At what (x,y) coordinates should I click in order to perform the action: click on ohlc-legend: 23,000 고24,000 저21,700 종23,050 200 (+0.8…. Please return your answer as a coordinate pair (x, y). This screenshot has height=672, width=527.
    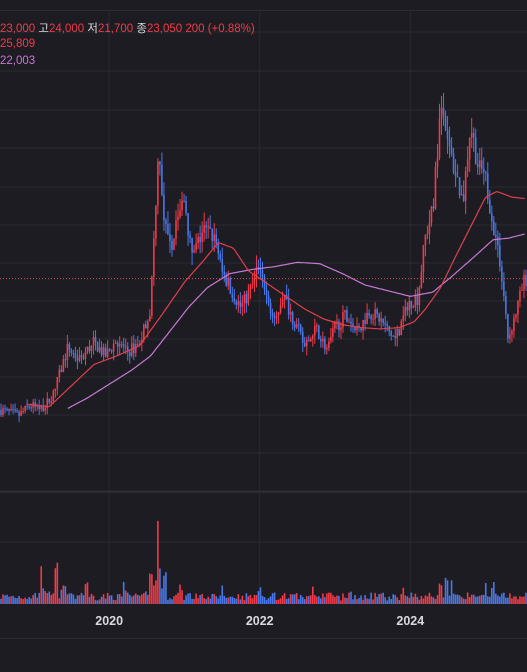
    Looking at the image, I should click on (127, 28).